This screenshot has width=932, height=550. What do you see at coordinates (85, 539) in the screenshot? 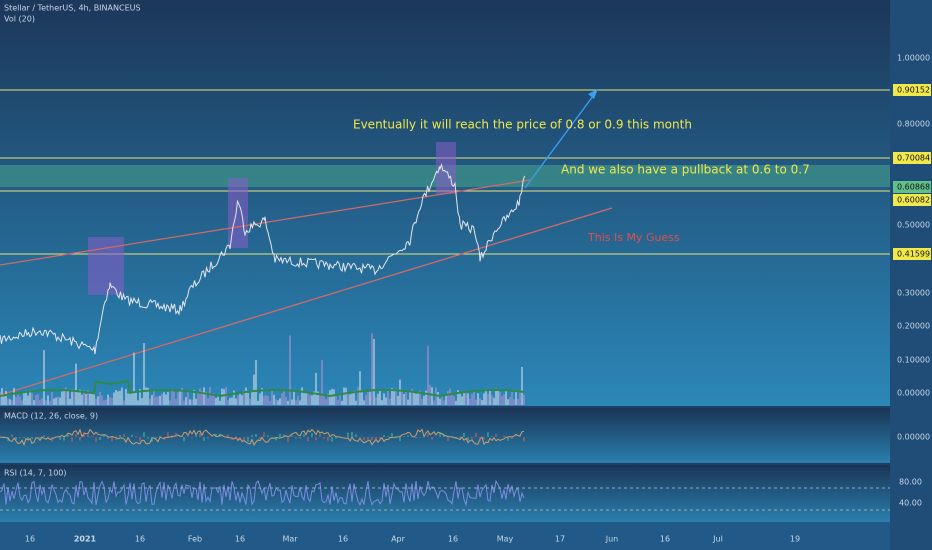
I see `time-label: 2021` at bounding box center [85, 539].